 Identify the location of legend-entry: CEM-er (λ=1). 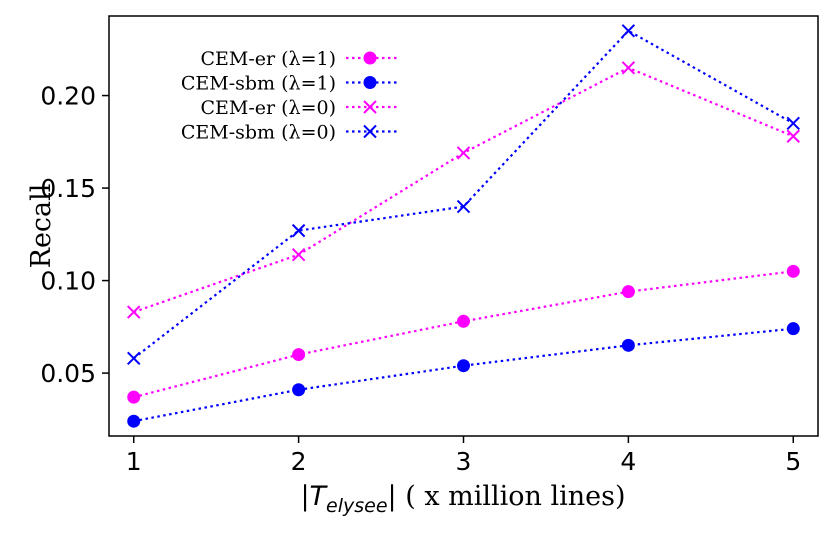
(299, 59).